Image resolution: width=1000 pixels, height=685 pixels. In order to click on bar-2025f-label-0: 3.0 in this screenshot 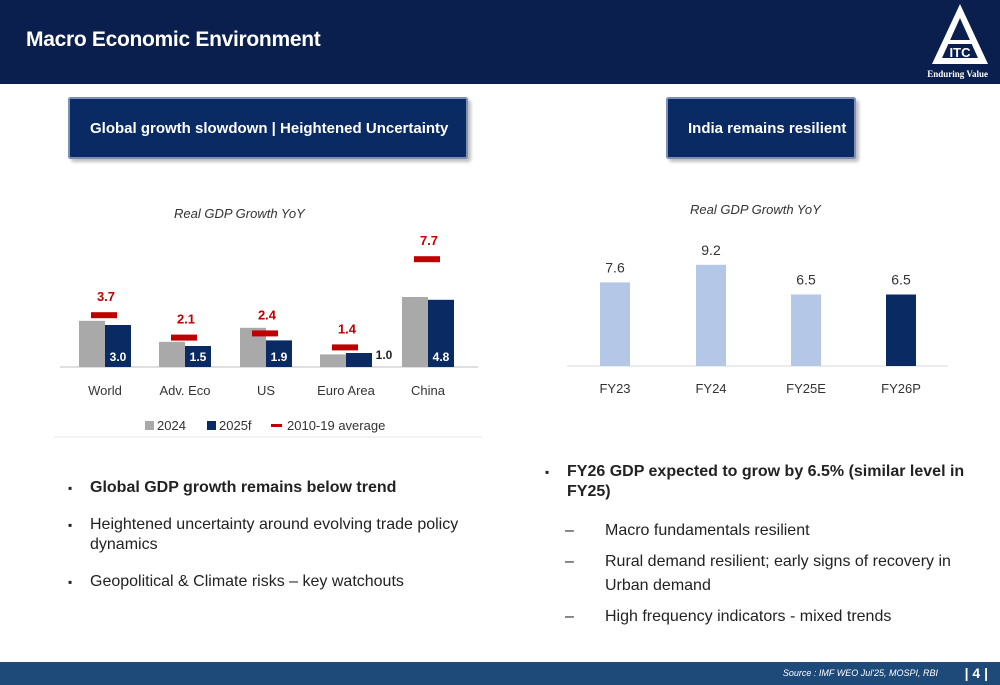, I will do `click(118, 357)`.